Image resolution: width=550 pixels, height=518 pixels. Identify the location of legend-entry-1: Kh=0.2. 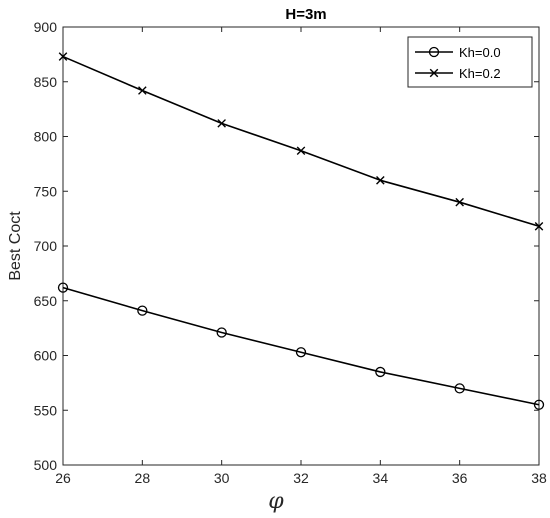
(458, 73).